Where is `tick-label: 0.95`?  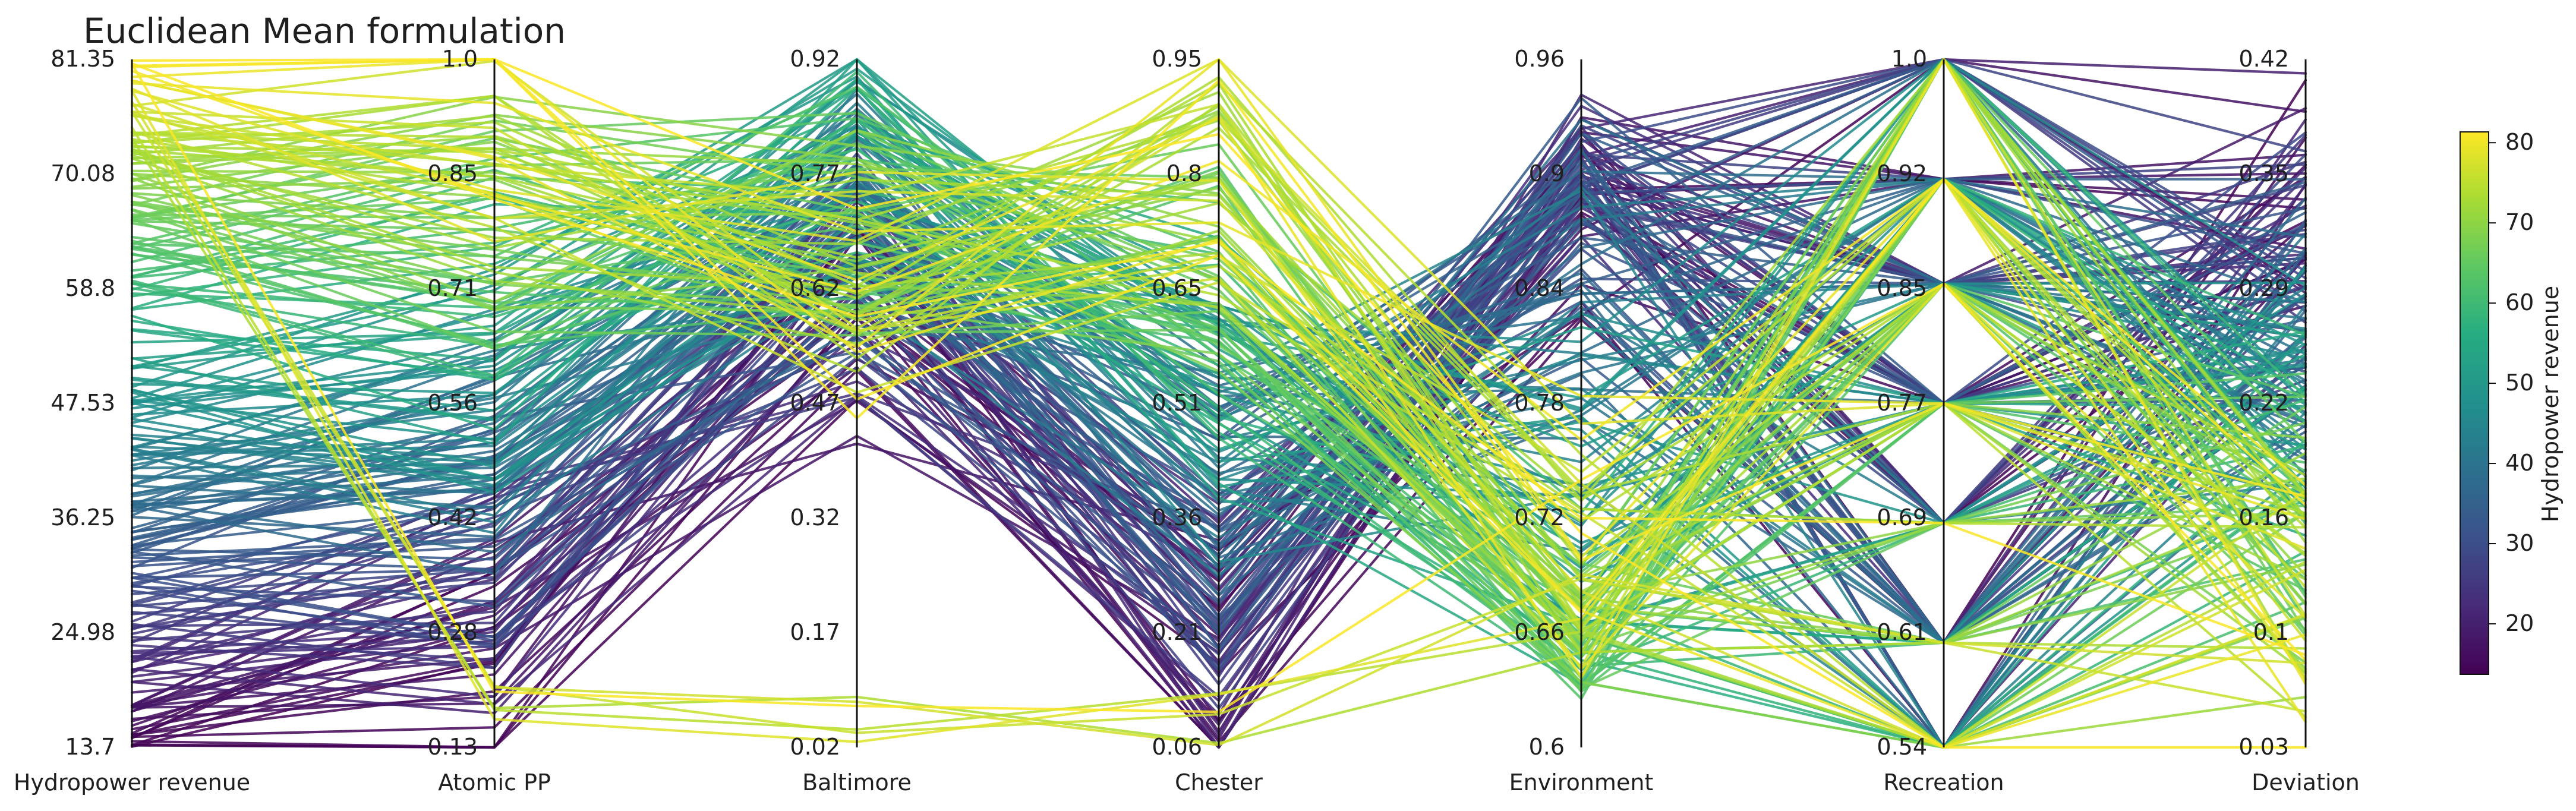 tick-label: 0.95 is located at coordinates (1177, 59).